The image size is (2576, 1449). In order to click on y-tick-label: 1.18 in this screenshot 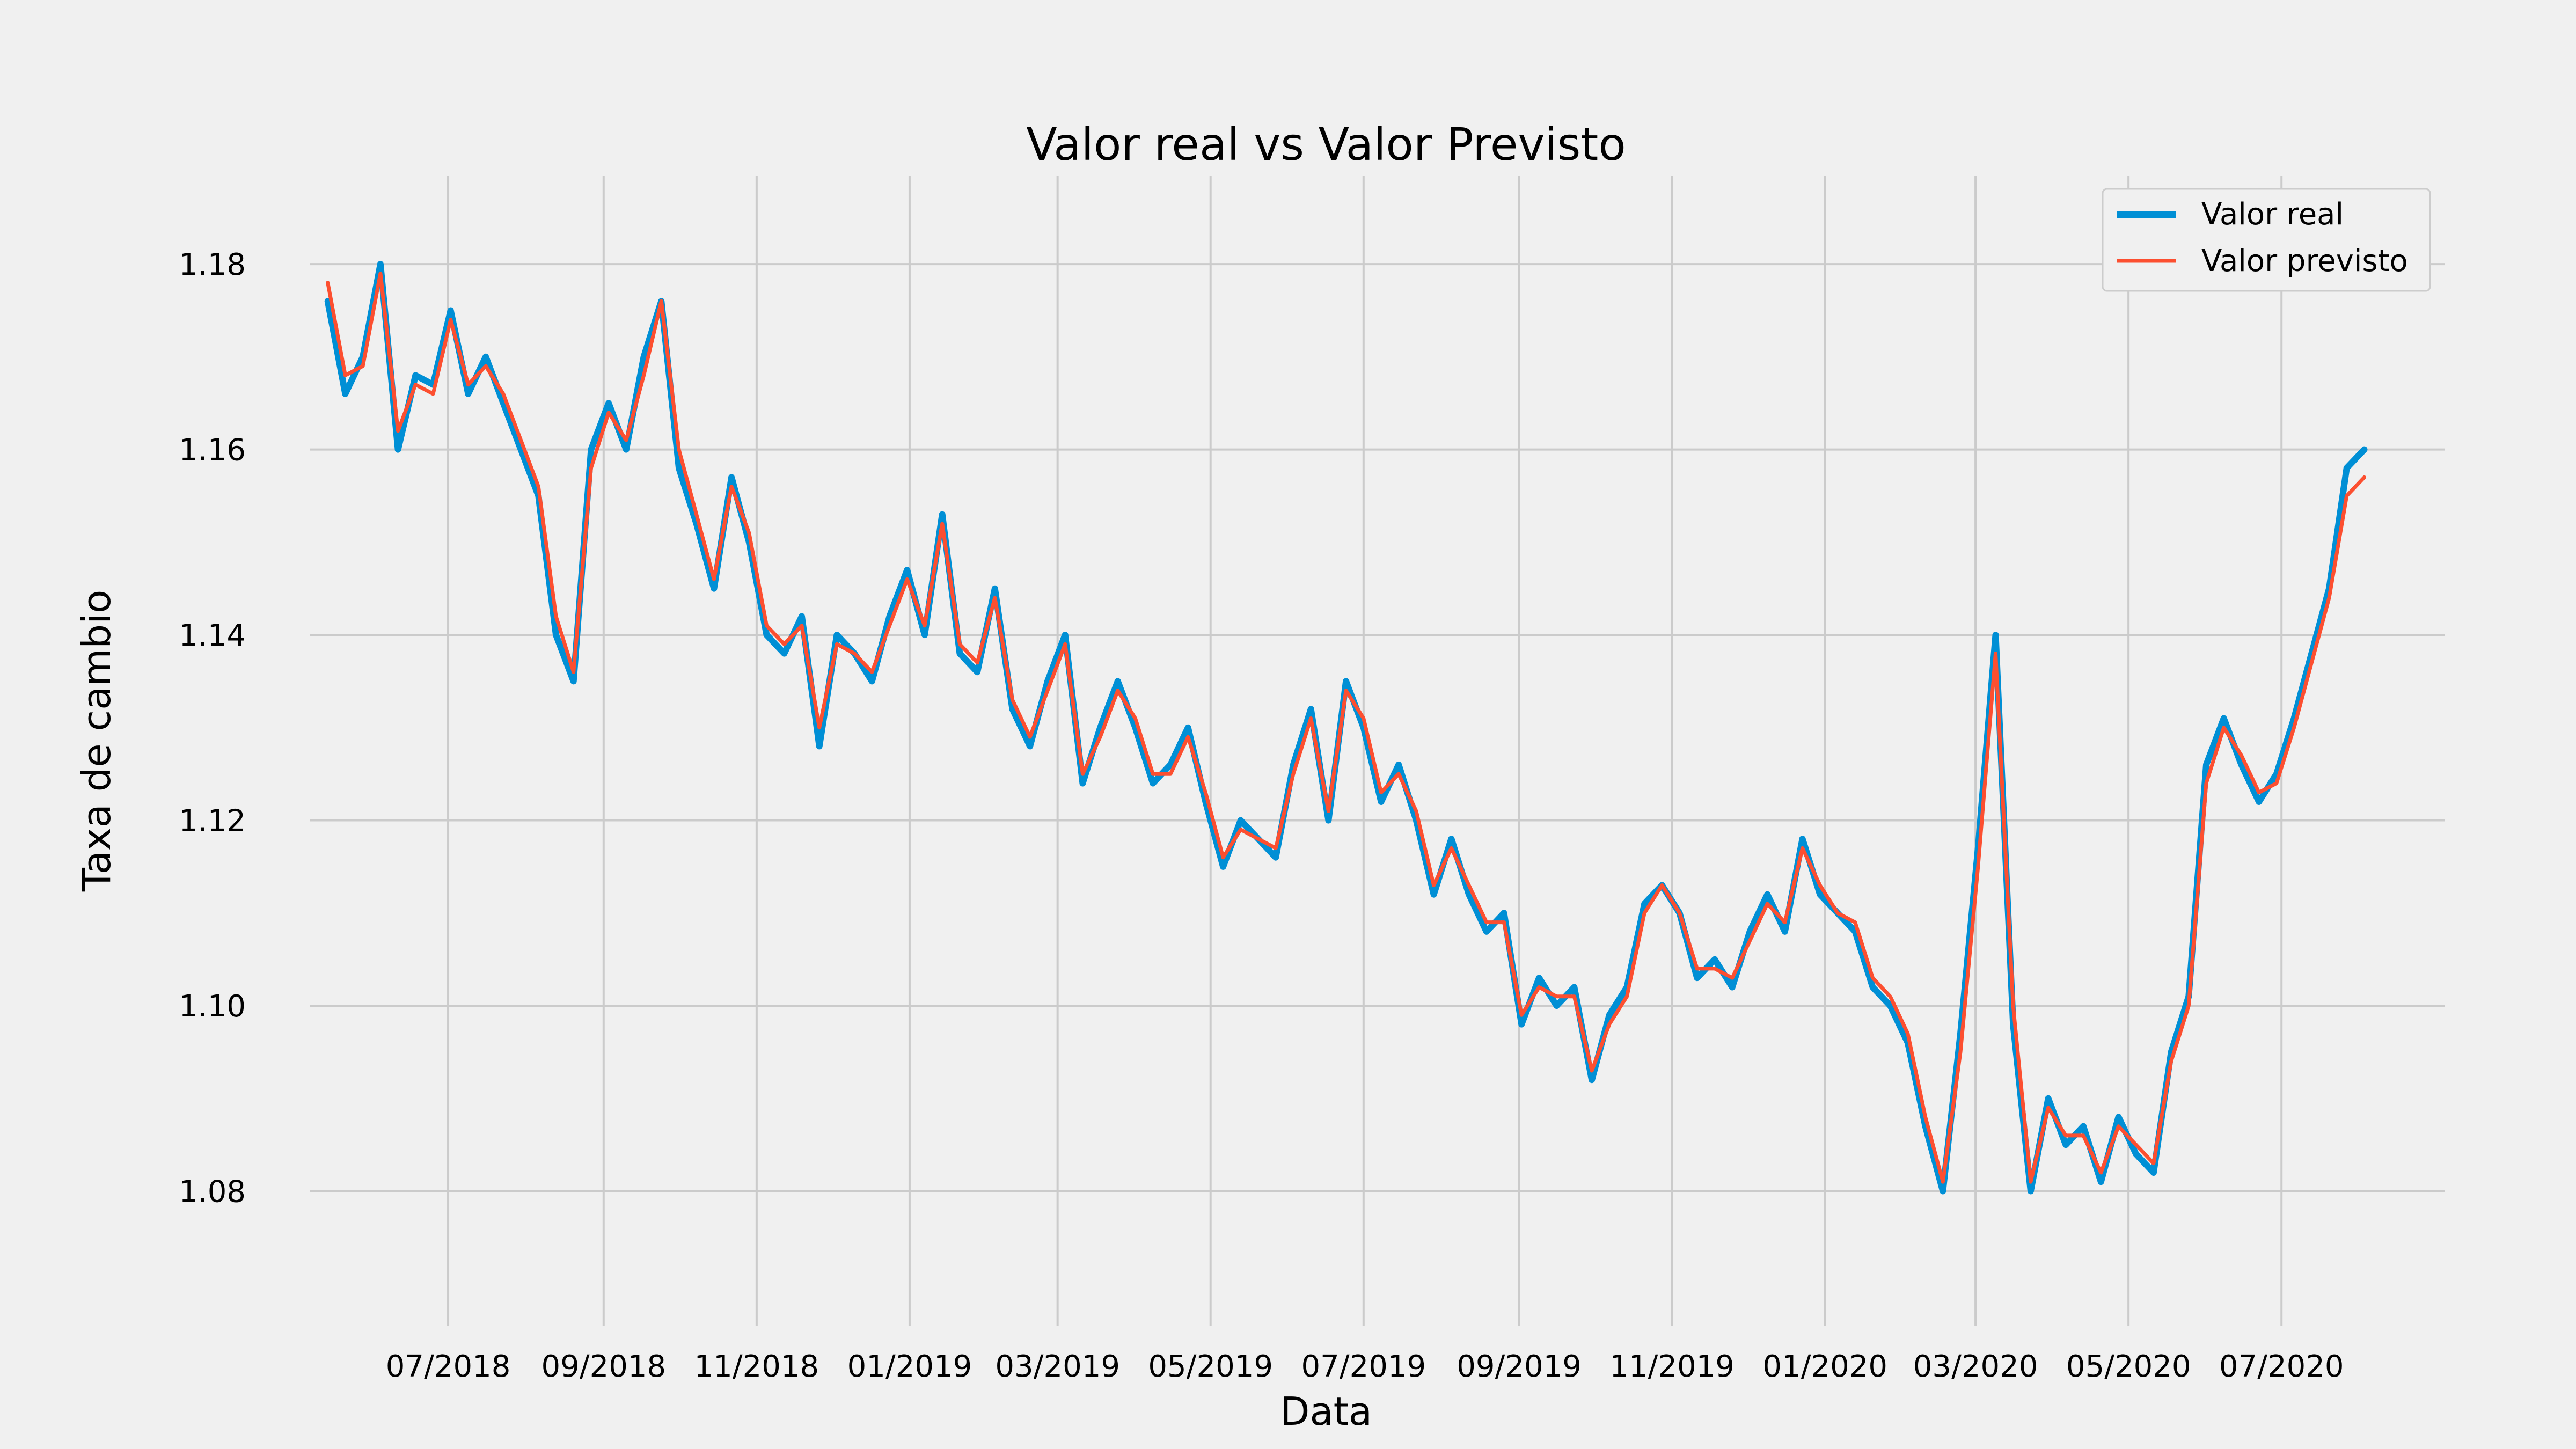, I will do `click(212, 264)`.